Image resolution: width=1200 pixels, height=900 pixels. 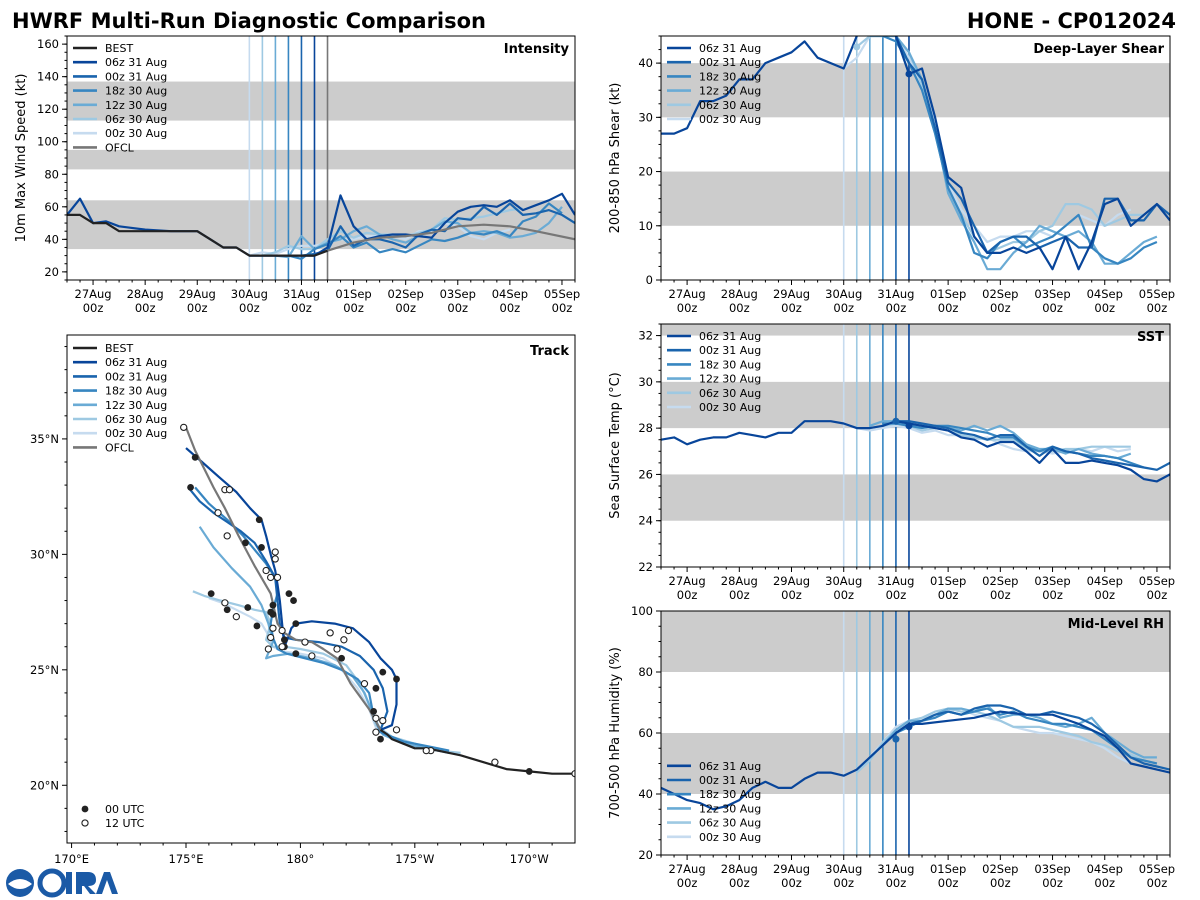 I want to click on y-tick-label: 26, so click(x=645, y=474).